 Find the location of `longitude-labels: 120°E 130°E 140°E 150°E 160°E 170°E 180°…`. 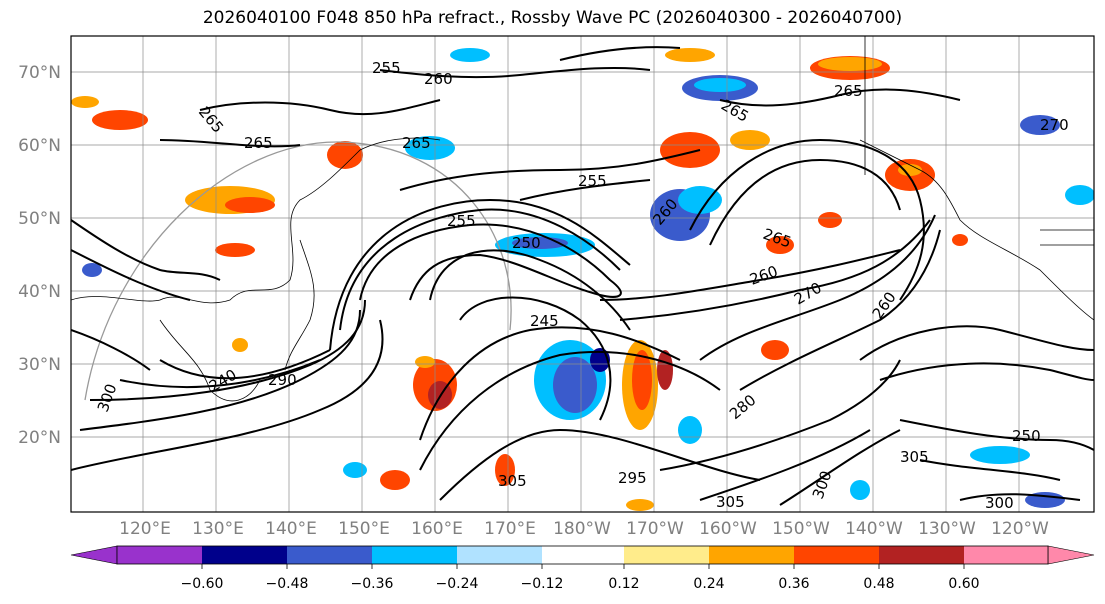

longitude-labels: 120°E 130°E 140°E 150°E 160°E 170°E 180°… is located at coordinates (584, 529).